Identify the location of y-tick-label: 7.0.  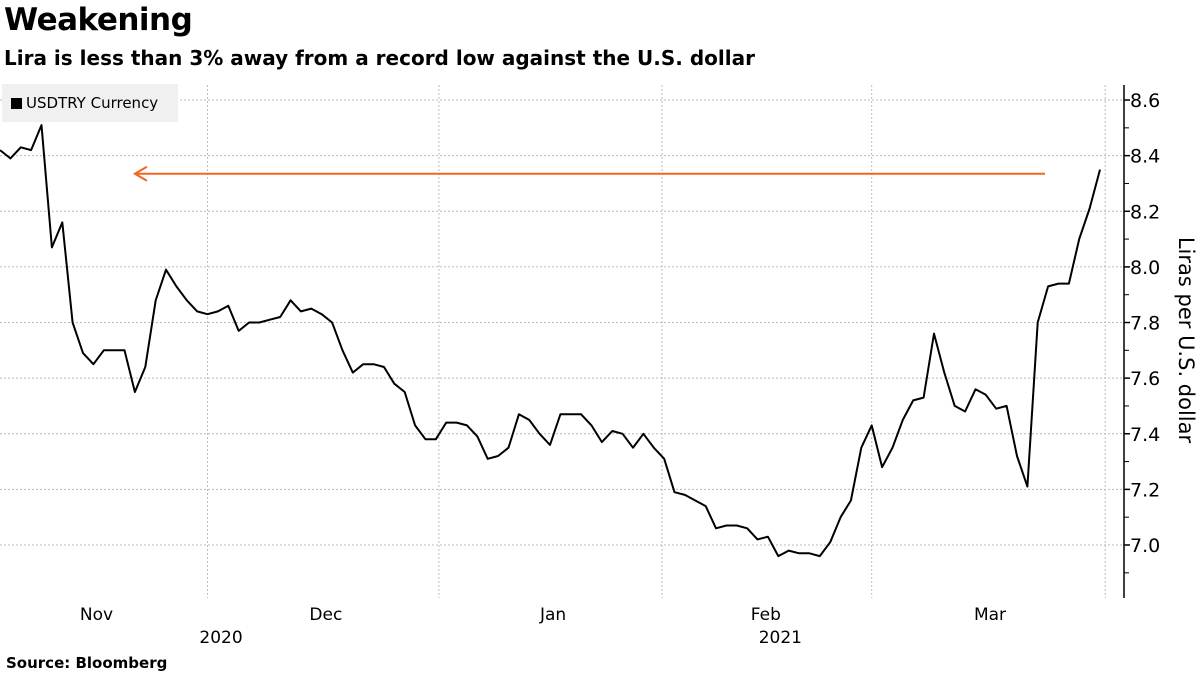
(1145, 546).